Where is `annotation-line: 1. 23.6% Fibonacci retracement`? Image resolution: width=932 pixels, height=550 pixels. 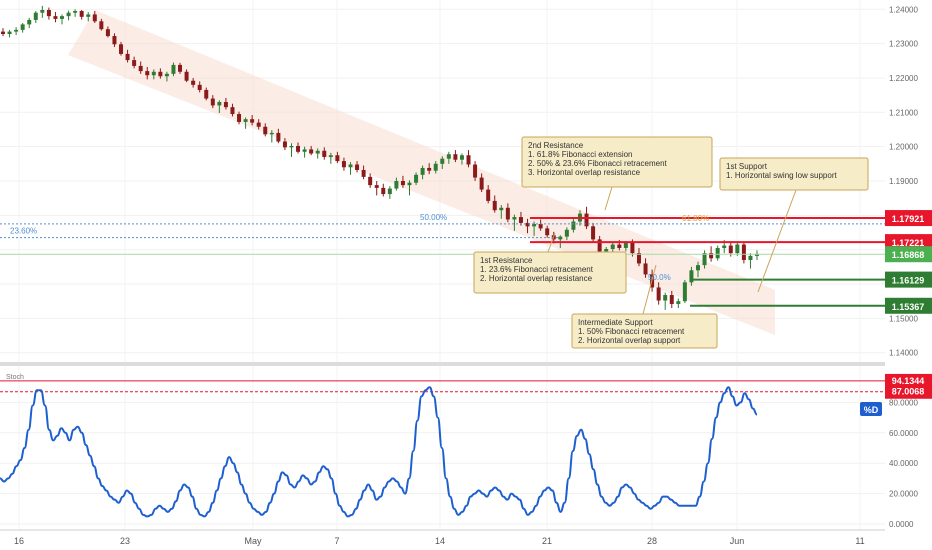 annotation-line: 1. 23.6% Fibonacci retracement is located at coordinates (537, 269).